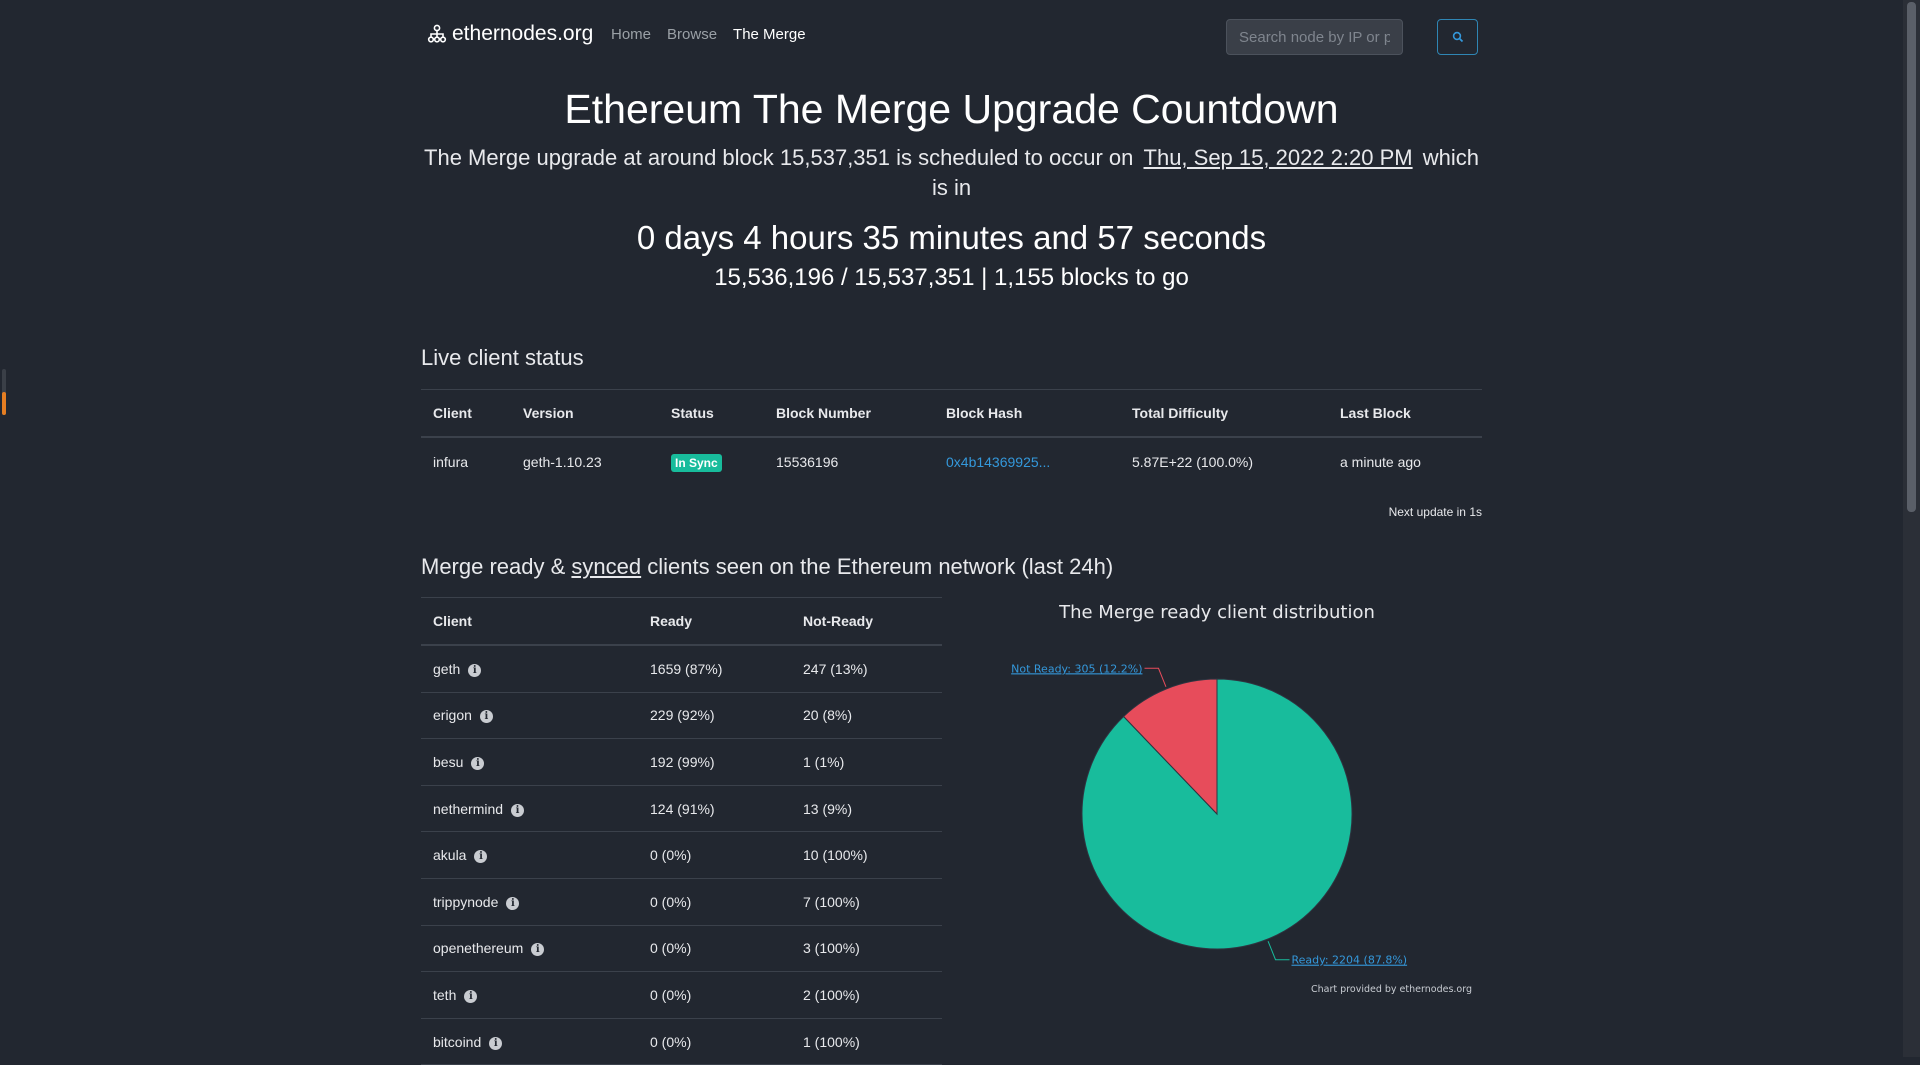  Describe the element at coordinates (807, 461) in the screenshot. I see `block-number: 15536196` at that location.